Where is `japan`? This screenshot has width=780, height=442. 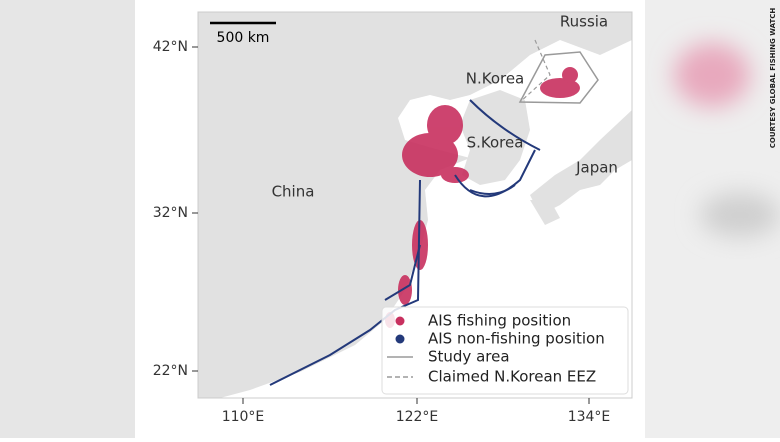 japan is located at coordinates (581, 162).